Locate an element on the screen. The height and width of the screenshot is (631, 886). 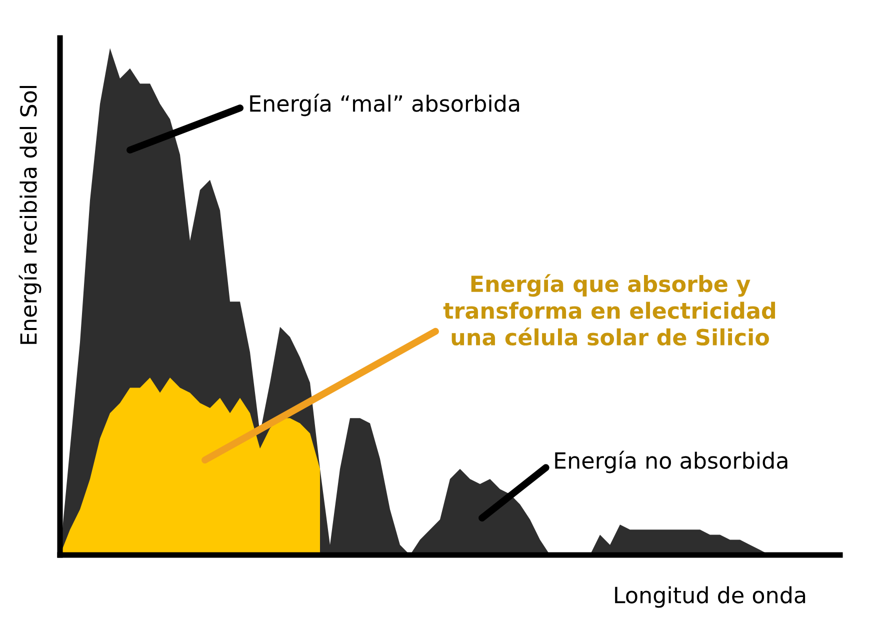
y-axis-title: Energía recibida del Sol is located at coordinates (30, 215).